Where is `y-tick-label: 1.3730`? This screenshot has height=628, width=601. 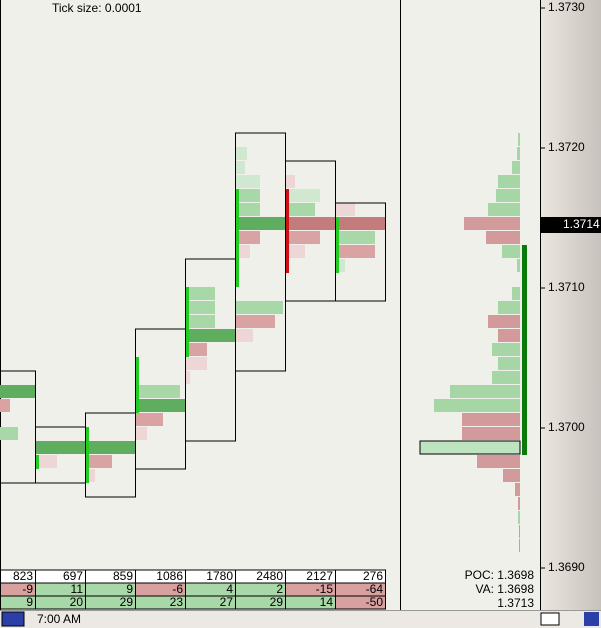
y-tick-label: 1.3730 is located at coordinates (566, 7).